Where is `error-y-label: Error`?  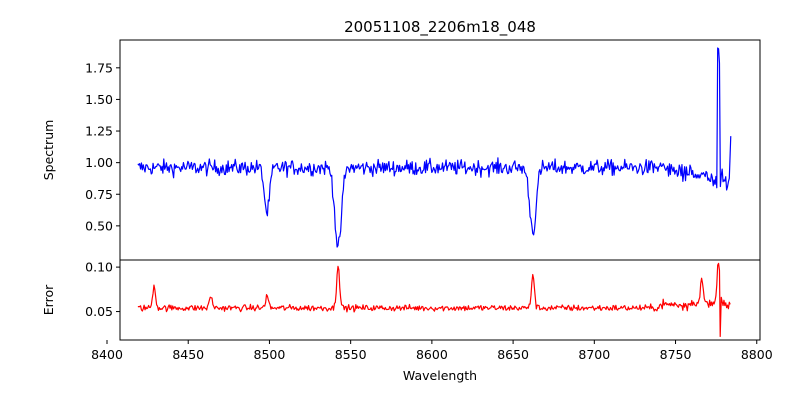
error-y-label: Error is located at coordinates (48, 299).